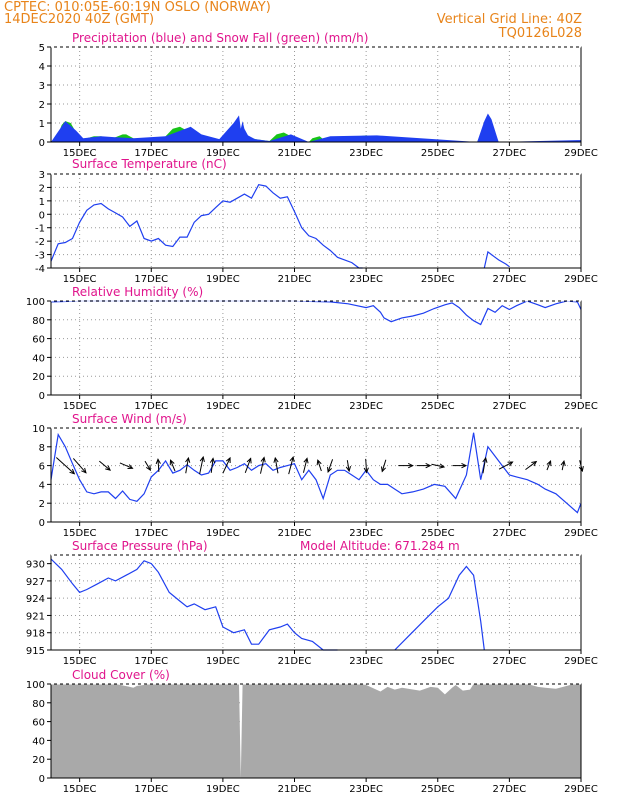  Describe the element at coordinates (540, 33) in the screenshot. I see `header-code: TQ0126L028` at that location.